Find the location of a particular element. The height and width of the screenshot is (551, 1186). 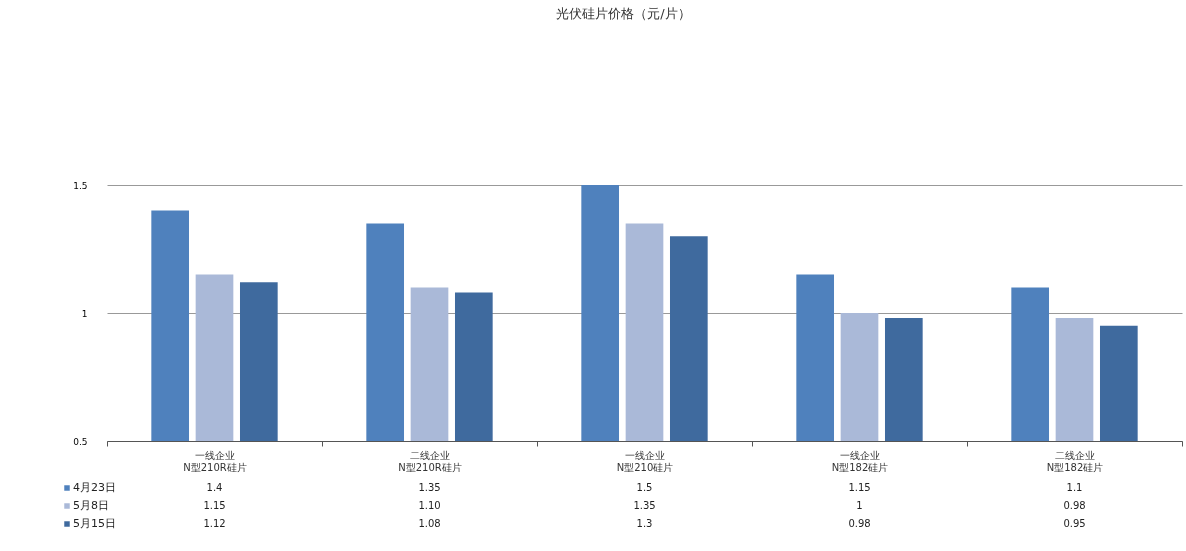

y-tick-label: 0.5 is located at coordinates (80, 441).